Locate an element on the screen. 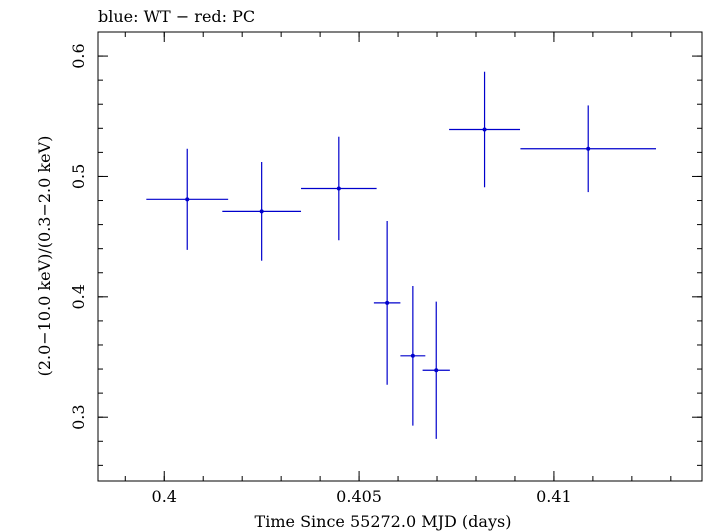  x-axis-label: Time Since 55272.0 MJD (days) is located at coordinates (383, 521).